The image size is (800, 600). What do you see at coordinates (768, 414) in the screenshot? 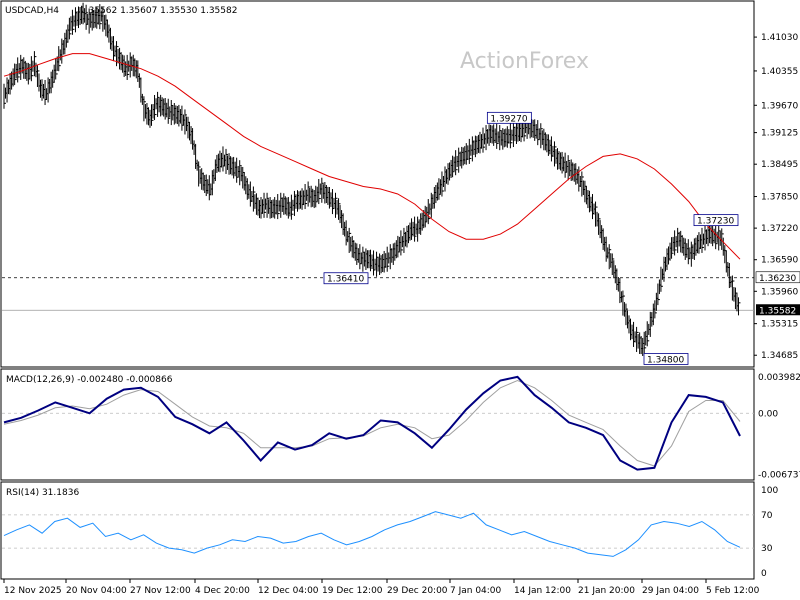
I see `macd-y-tick-label: 0.00` at bounding box center [768, 414].